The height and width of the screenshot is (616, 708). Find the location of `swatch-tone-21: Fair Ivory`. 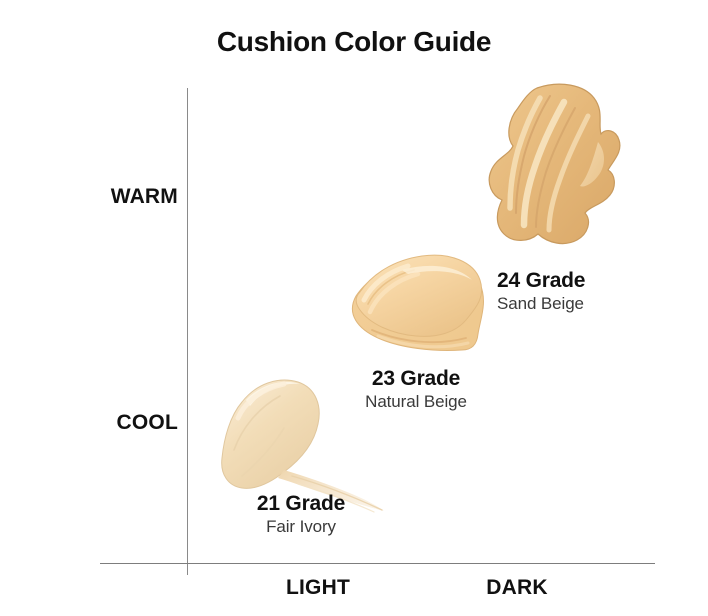

swatch-tone-21: Fair Ivory is located at coordinates (301, 527).